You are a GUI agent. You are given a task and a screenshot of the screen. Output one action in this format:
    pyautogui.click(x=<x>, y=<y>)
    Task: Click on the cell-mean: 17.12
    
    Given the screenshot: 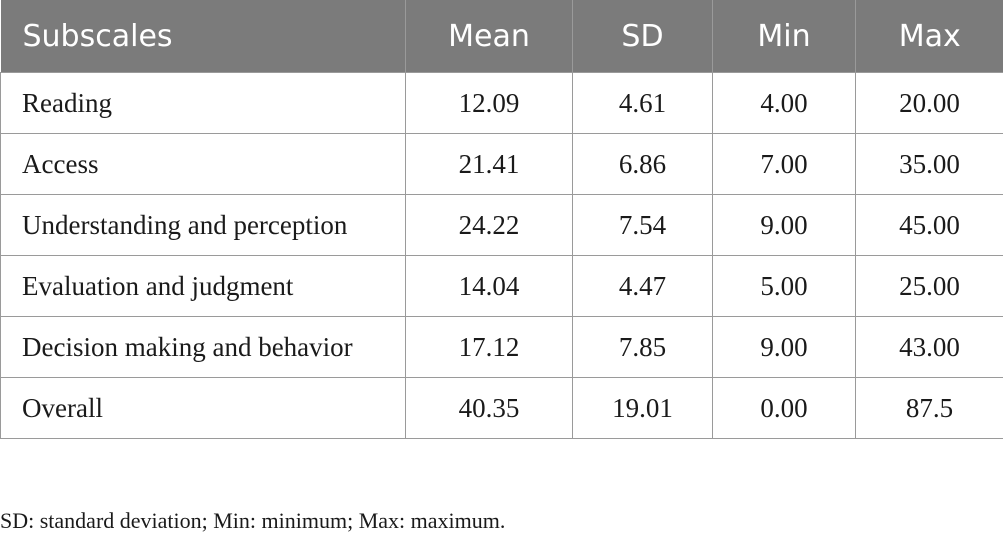 What is the action you would take?
    pyautogui.click(x=489, y=347)
    